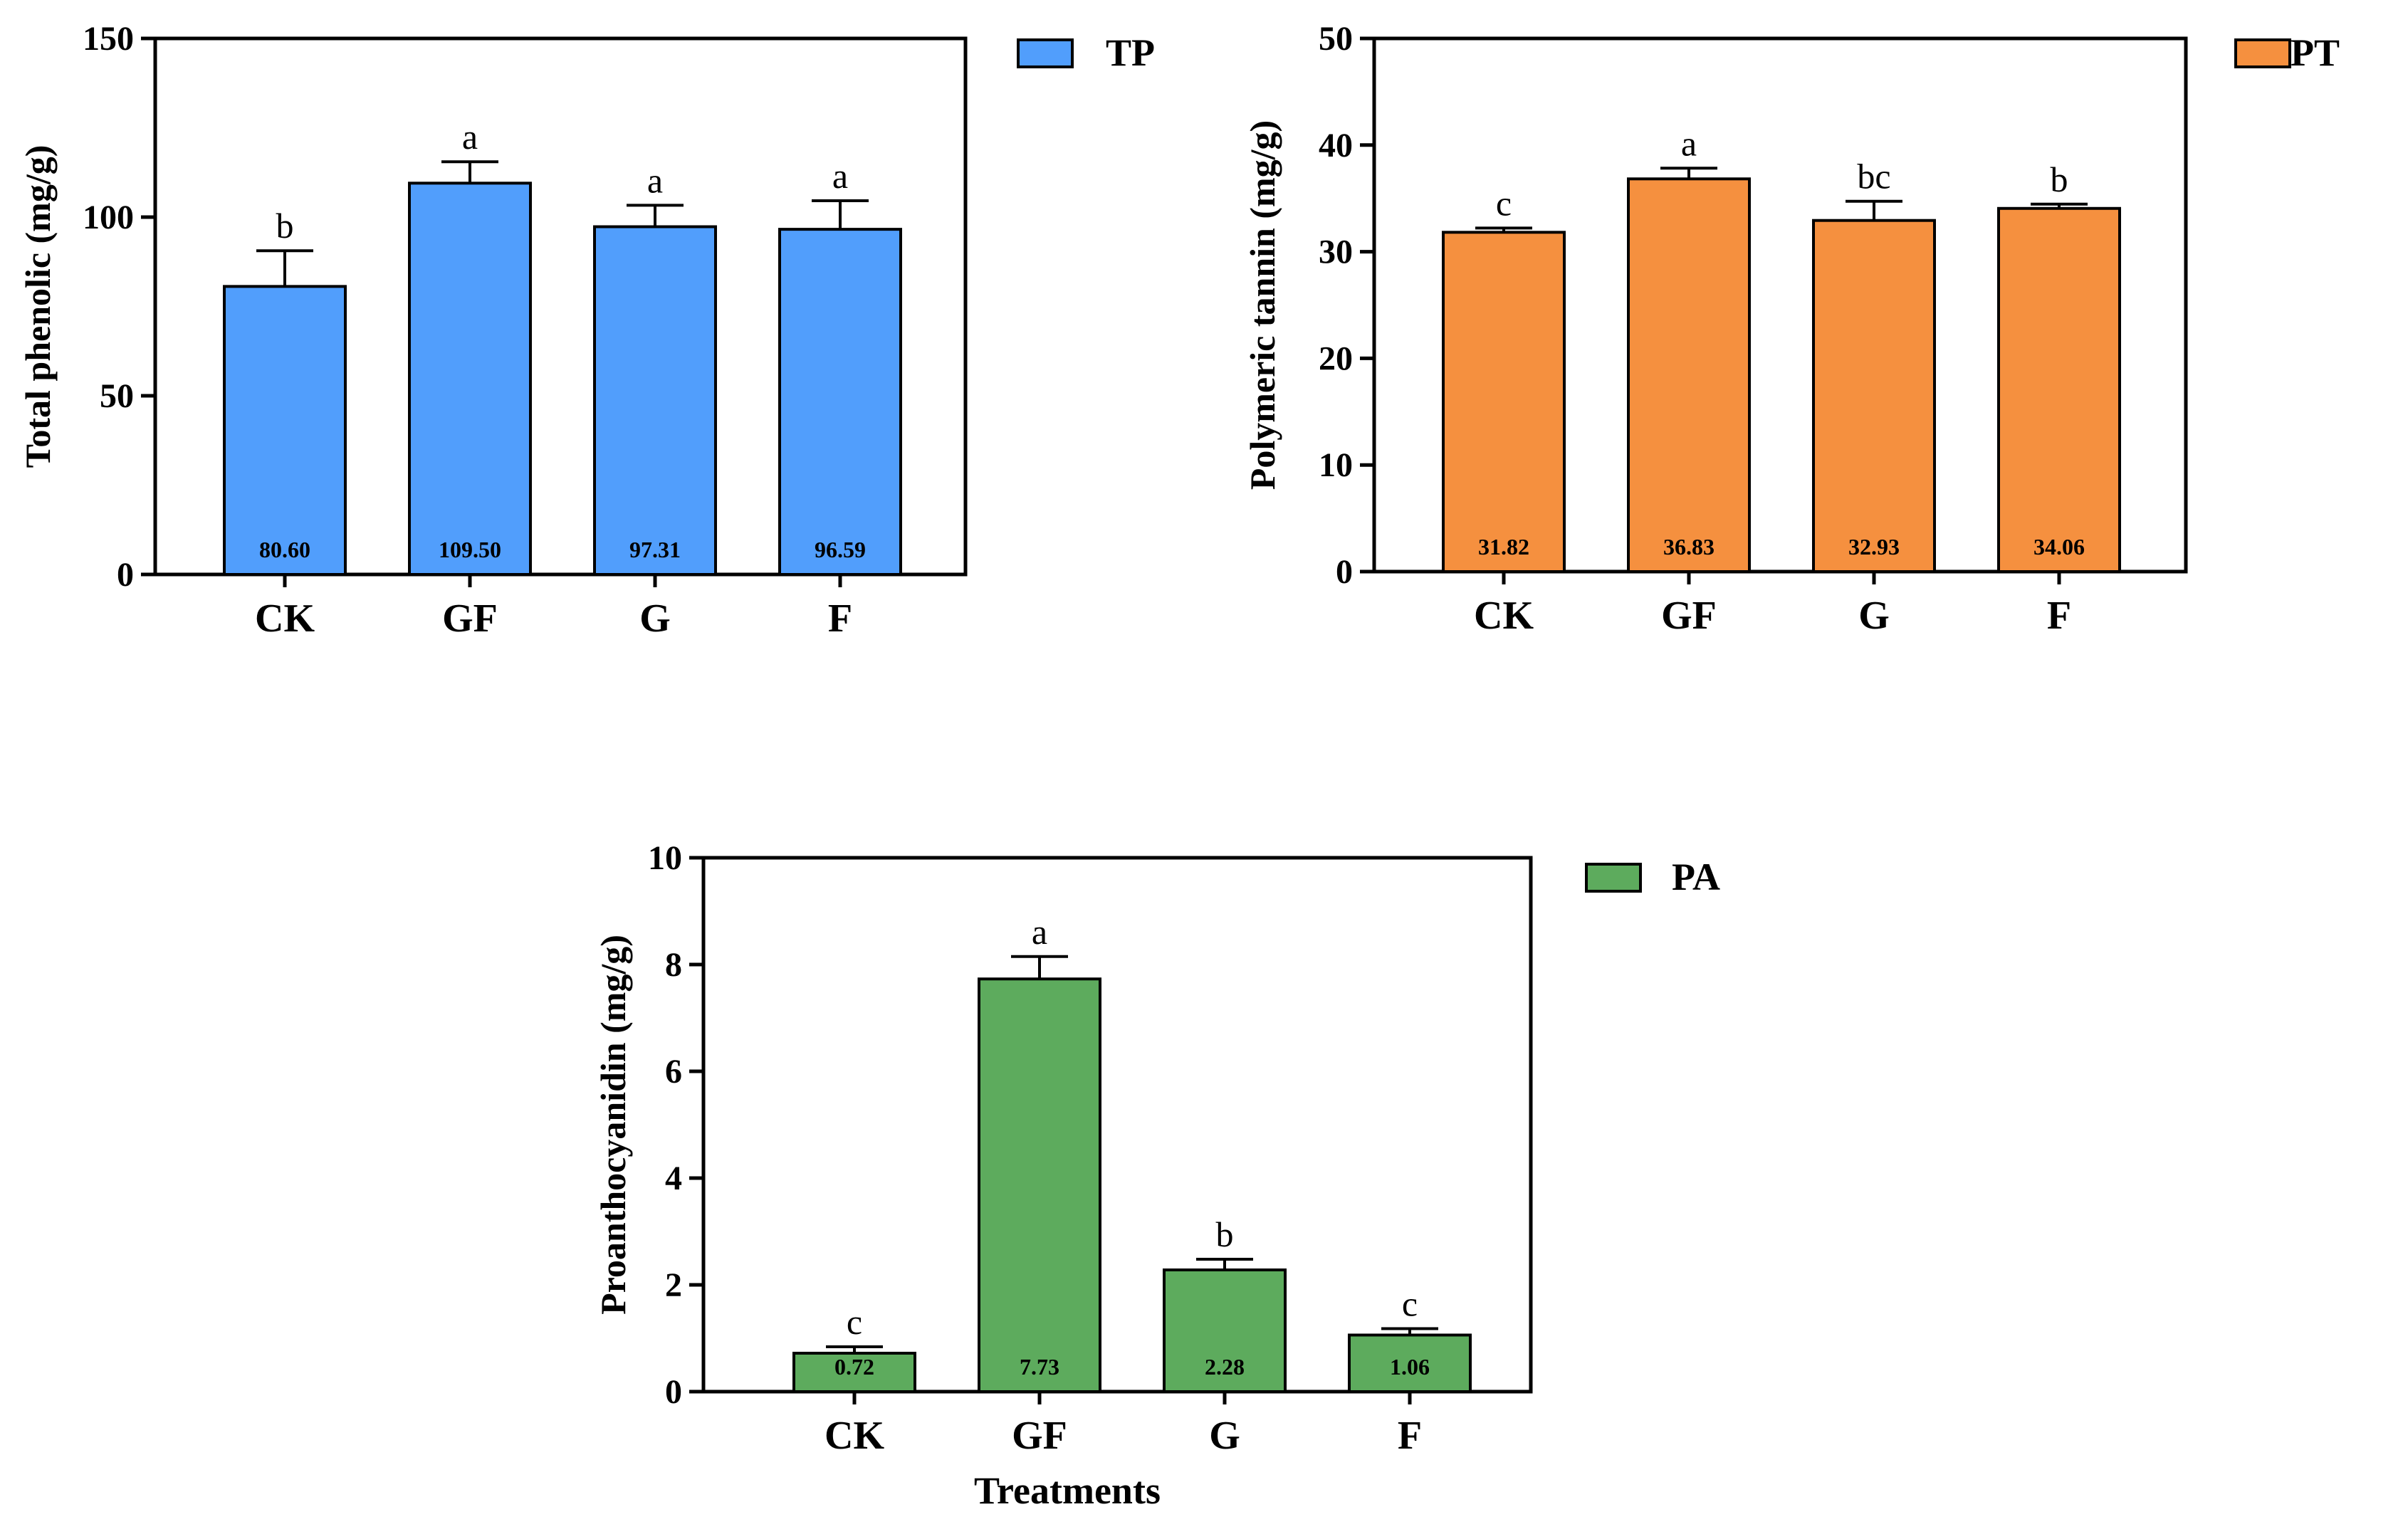 This screenshot has width=2408, height=1534. I want to click on pa-category-label: CK, so click(855, 1436).